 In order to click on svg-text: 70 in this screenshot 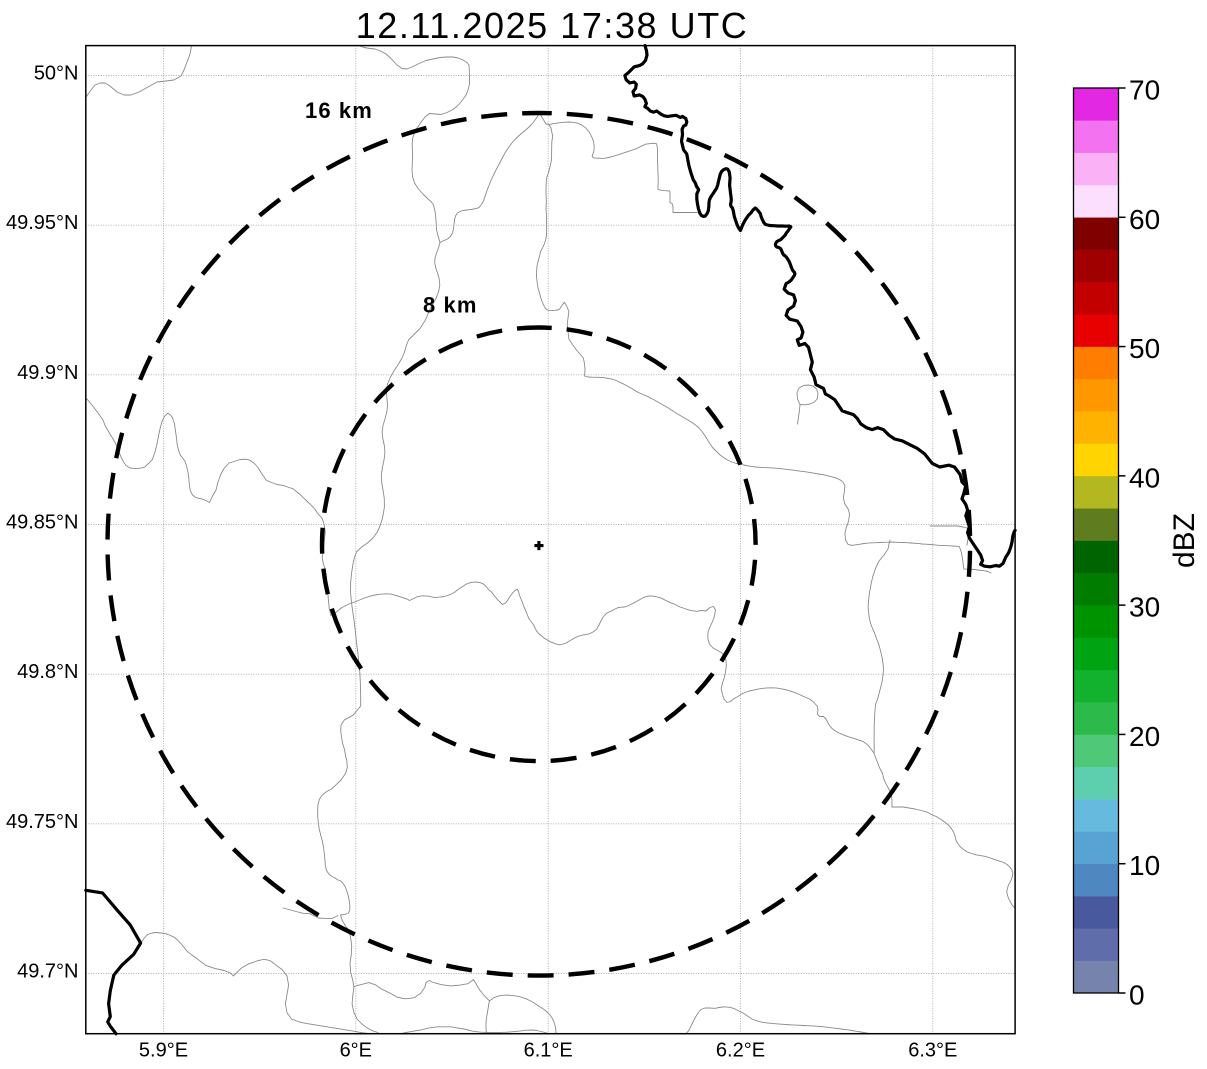, I will do `click(1144, 90)`.